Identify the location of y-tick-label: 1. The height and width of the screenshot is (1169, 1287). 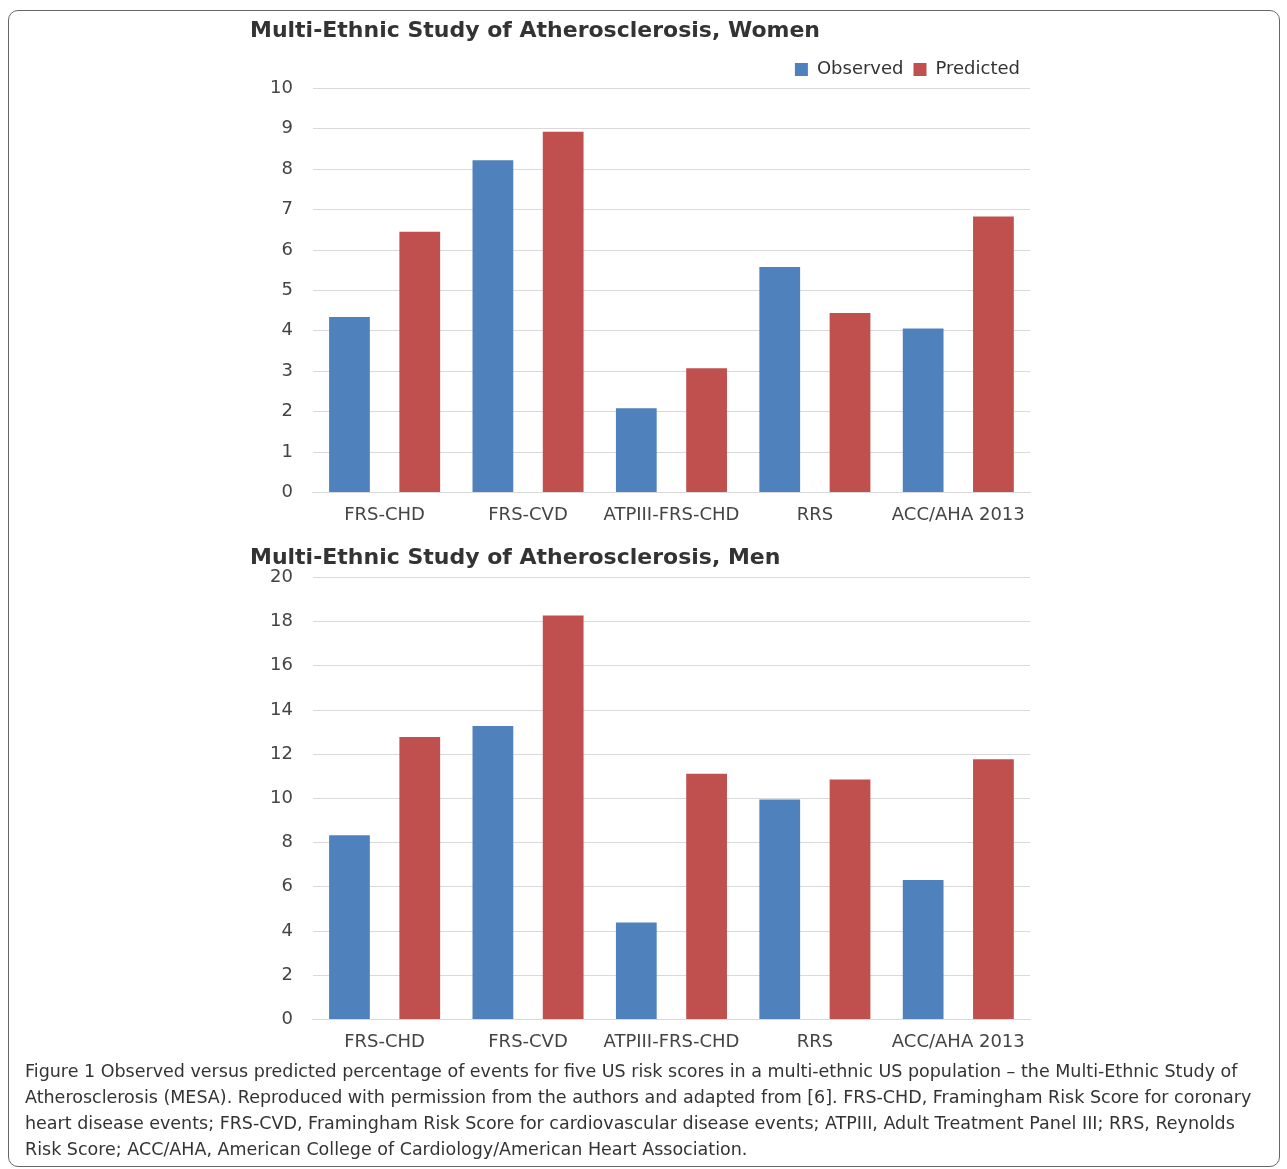
(287, 450).